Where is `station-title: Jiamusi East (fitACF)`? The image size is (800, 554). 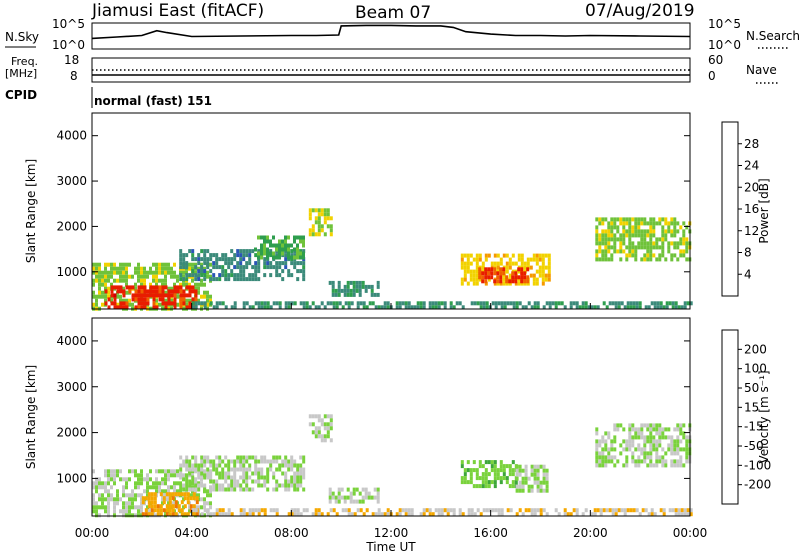 station-title: Jiamusi East (fitACF) is located at coordinates (177, 11).